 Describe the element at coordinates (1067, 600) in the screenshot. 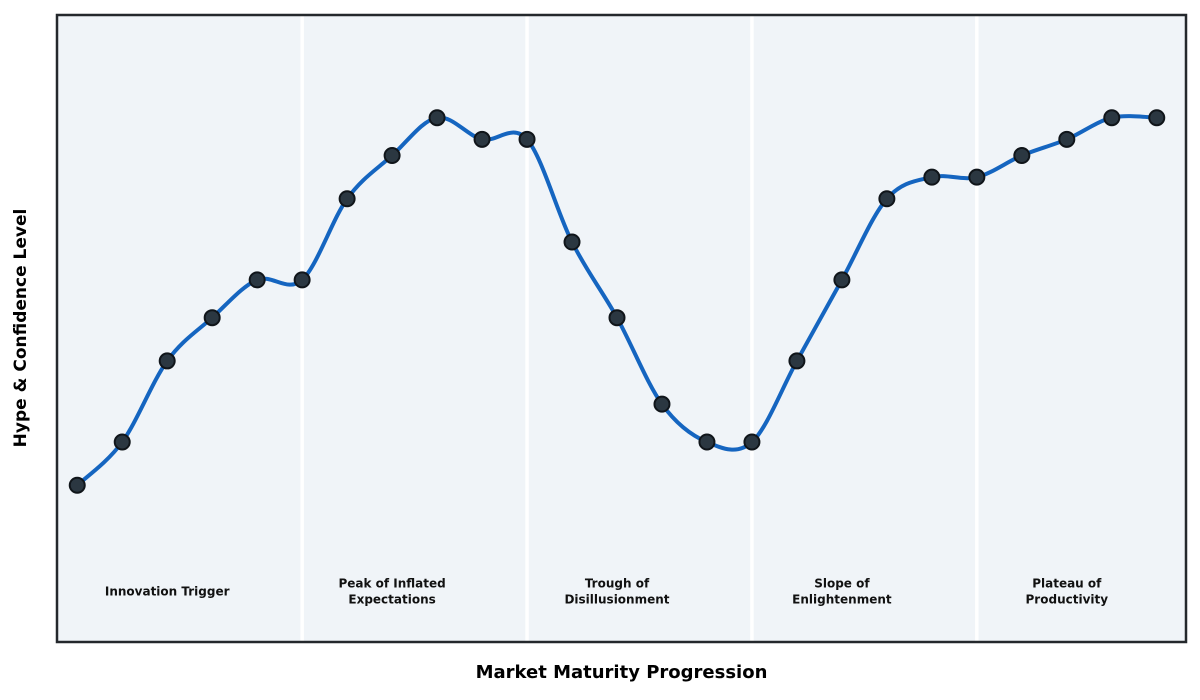

I see `phase-label: Productivity` at that location.